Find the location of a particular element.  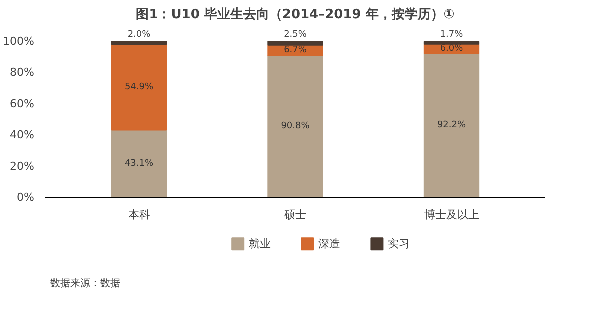

data-label: 90.8% is located at coordinates (295, 127).